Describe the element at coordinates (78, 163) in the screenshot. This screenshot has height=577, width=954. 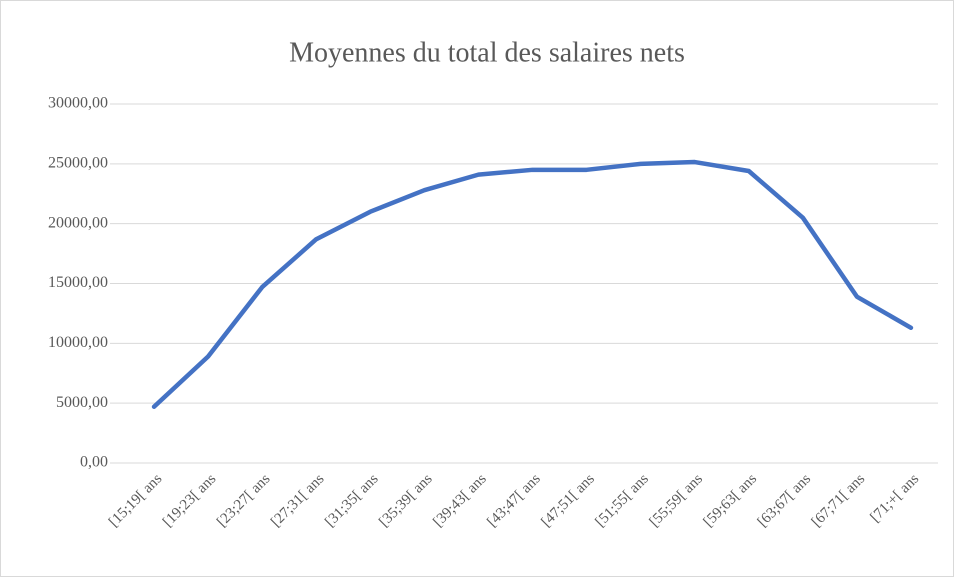
I see `y-tick-label: 25000,00` at that location.